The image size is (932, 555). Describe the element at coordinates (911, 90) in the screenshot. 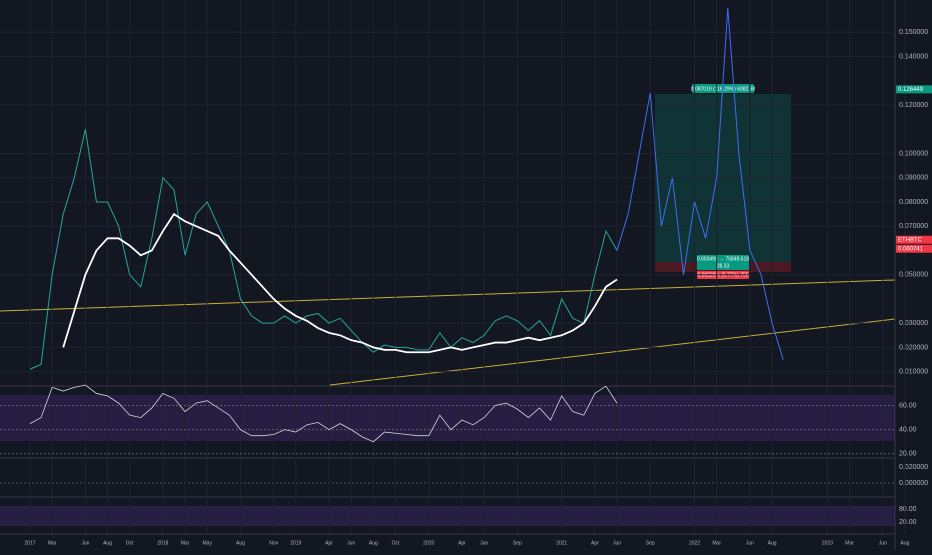

I see `price-tag-label: 0.126449` at that location.